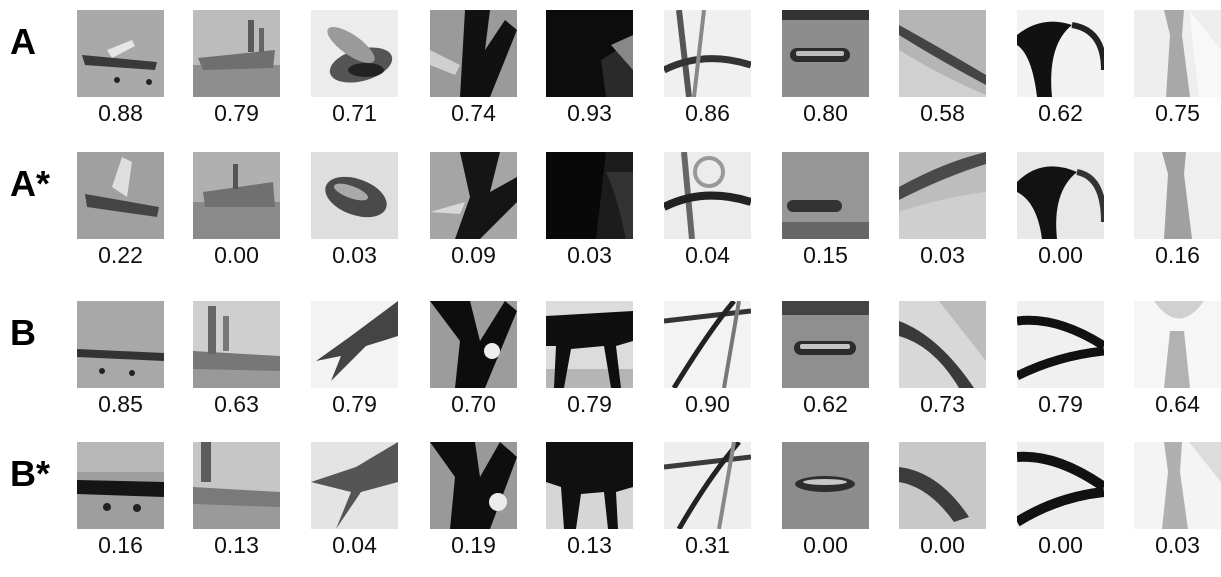 The height and width of the screenshot is (577, 1221). What do you see at coordinates (473, 113) in the screenshot?
I see `score: 0.74` at bounding box center [473, 113].